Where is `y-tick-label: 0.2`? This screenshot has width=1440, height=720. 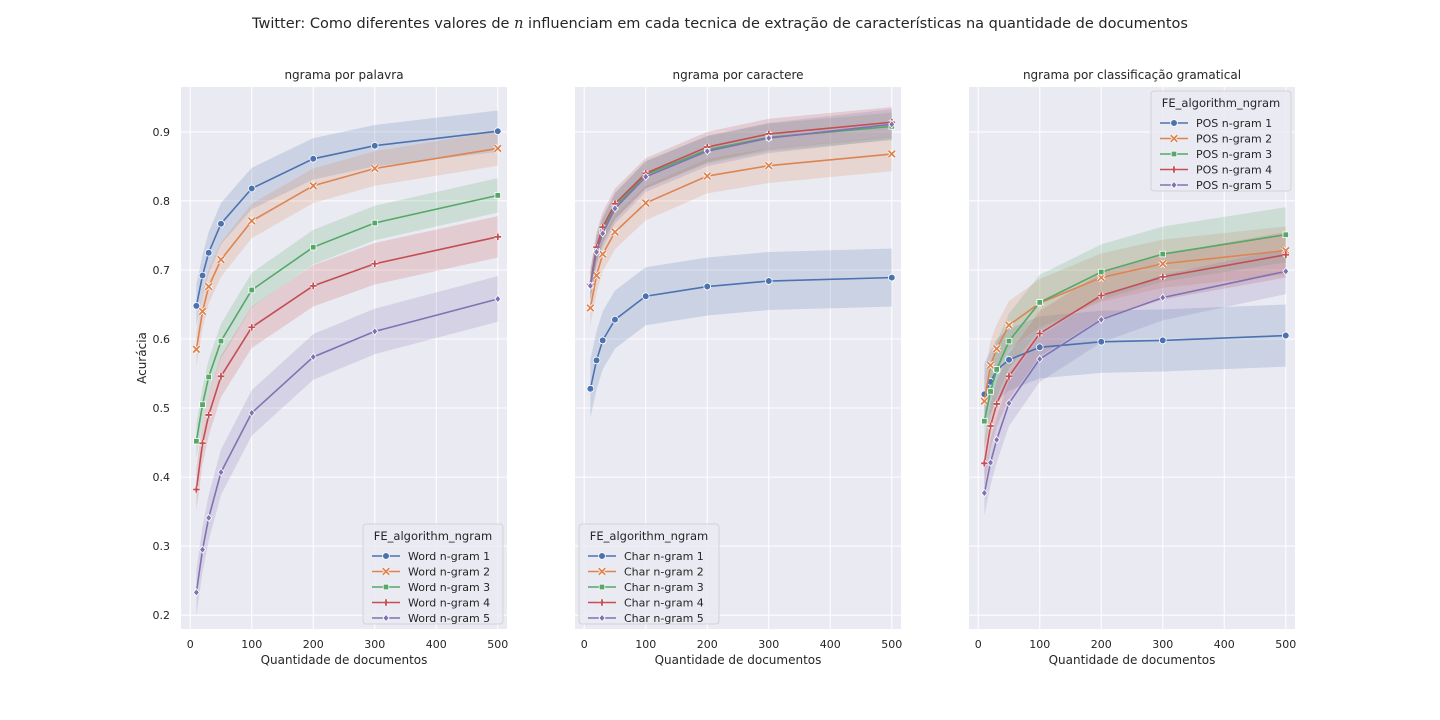
y-tick-label: 0.2 is located at coordinates (162, 615).